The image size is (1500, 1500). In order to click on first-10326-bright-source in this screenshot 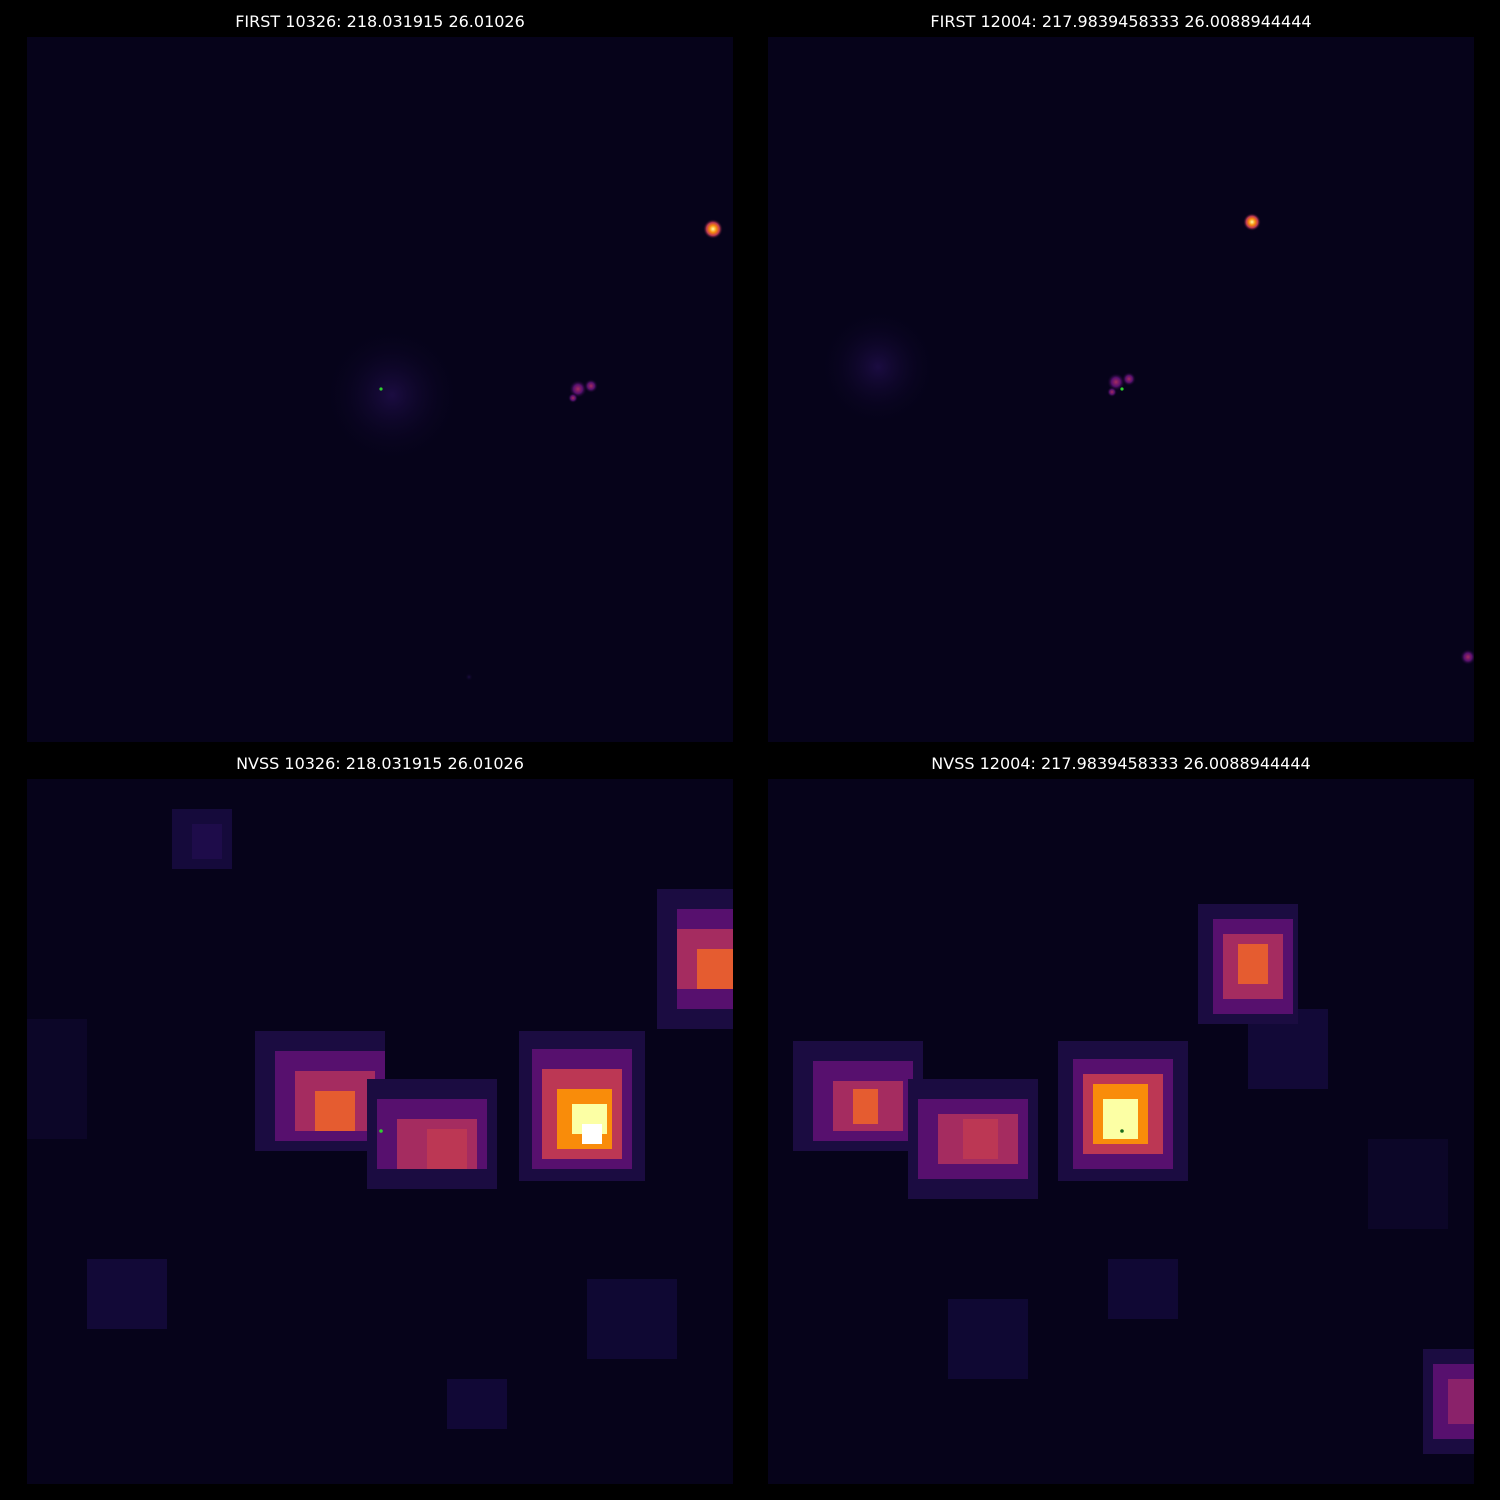, I will do `click(713, 229)`.